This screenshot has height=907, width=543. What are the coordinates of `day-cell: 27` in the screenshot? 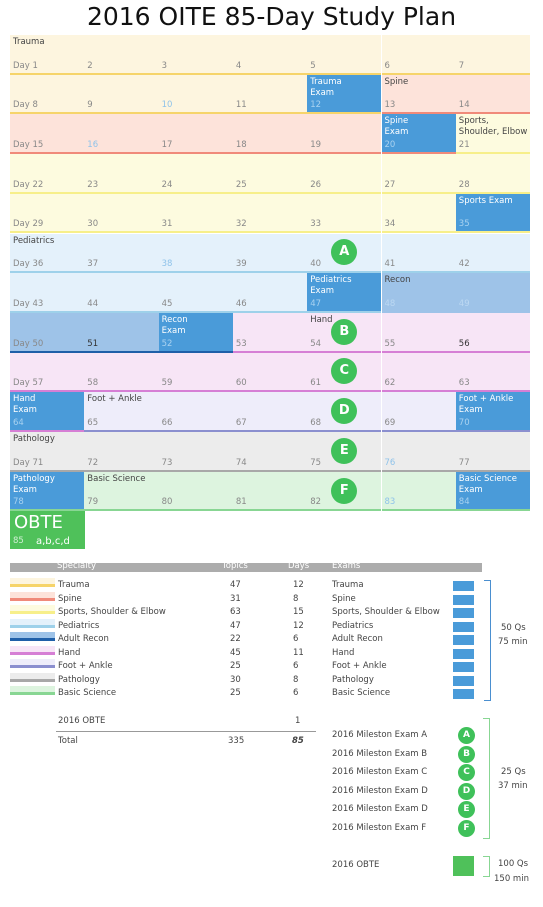 It's located at (418, 174).